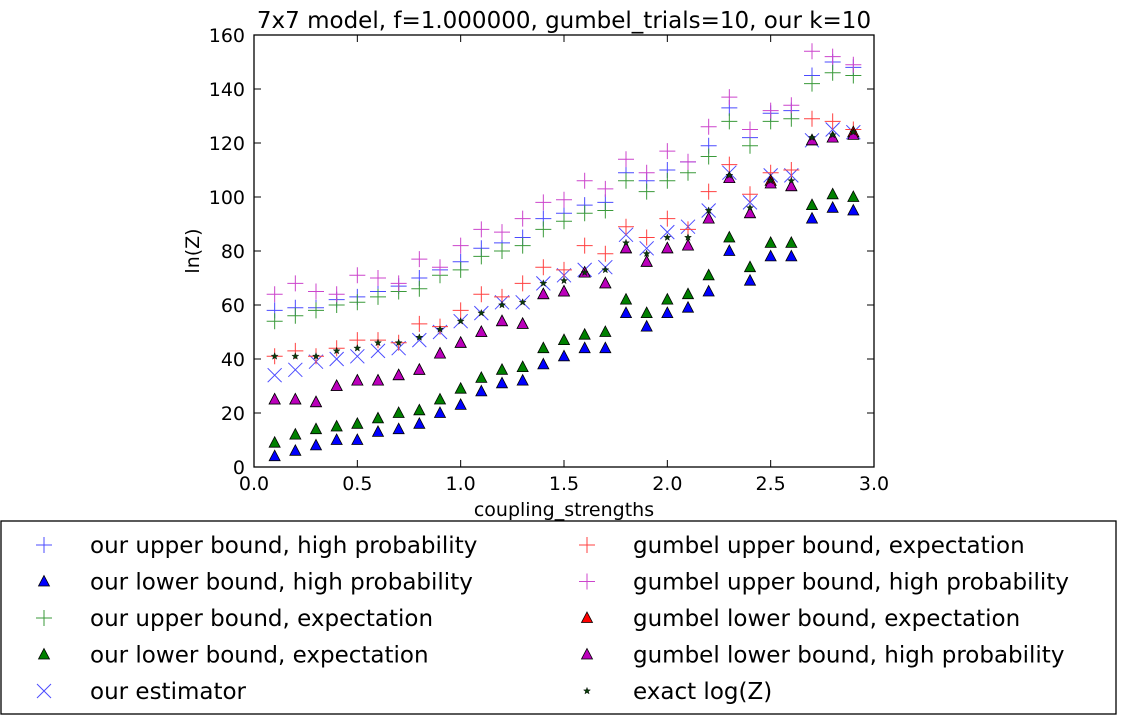  I want to click on y-tick-label: 20, so click(233, 414).